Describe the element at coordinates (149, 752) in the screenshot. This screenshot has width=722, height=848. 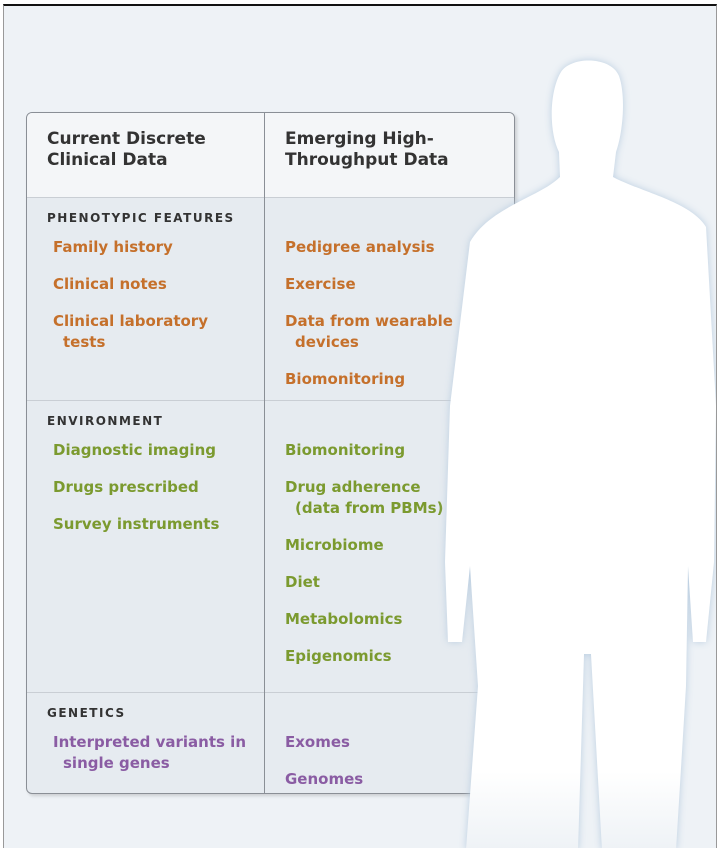
I see `current-item: Interpreted variants in single genes` at that location.